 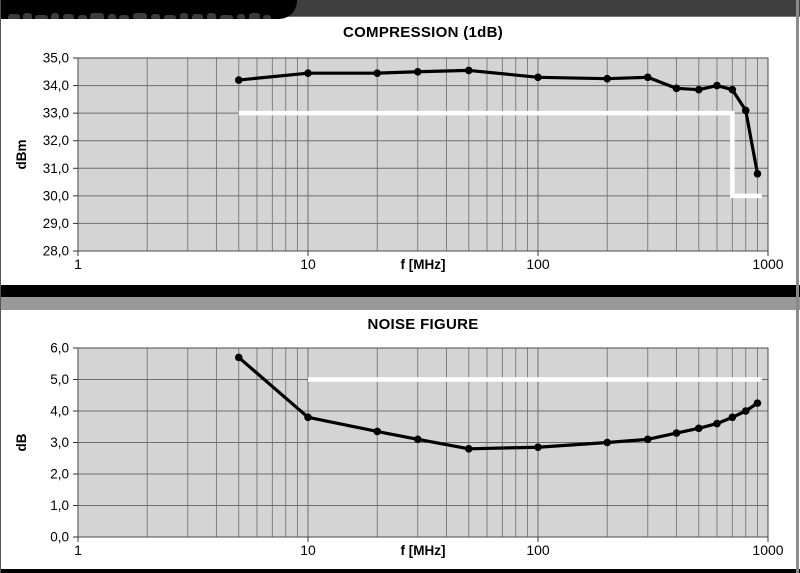 What do you see at coordinates (56, 168) in the screenshot?
I see `y-tick-label: 31,0` at bounding box center [56, 168].